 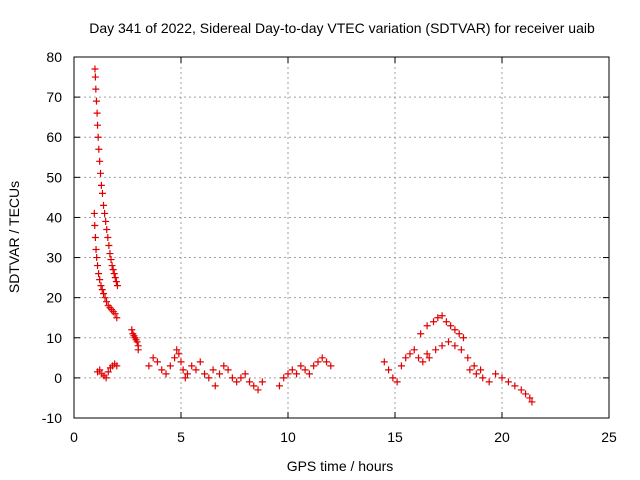 What do you see at coordinates (405, 366) in the screenshot?
I see `series-band-14.5-16.5h` at bounding box center [405, 366].